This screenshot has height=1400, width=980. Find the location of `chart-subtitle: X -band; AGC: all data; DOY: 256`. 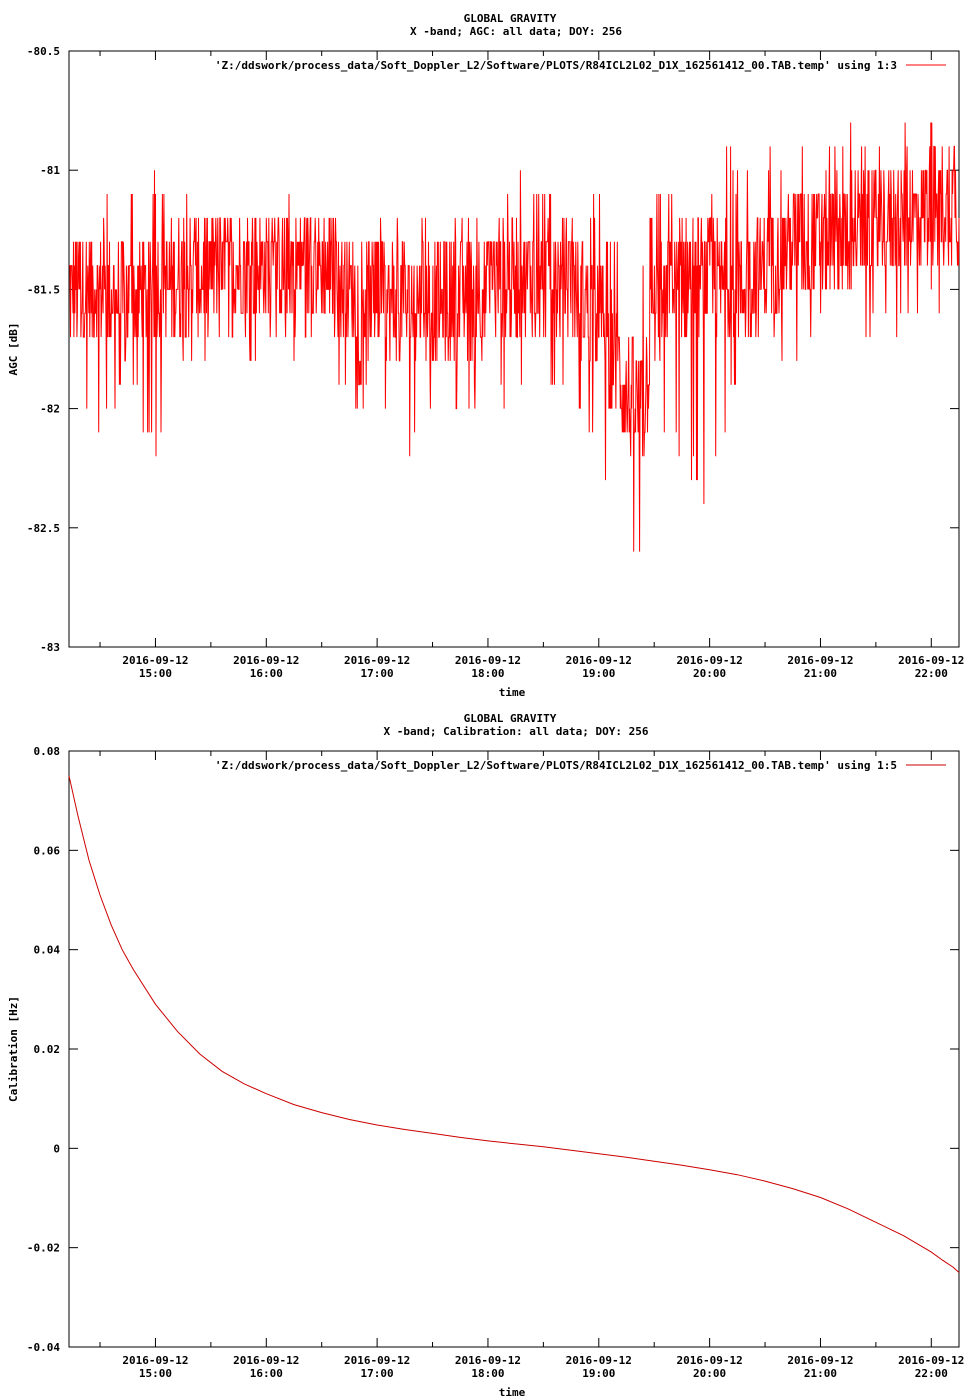

chart-subtitle: X -band; AGC: all data; DOY: 256 is located at coordinates (516, 31).